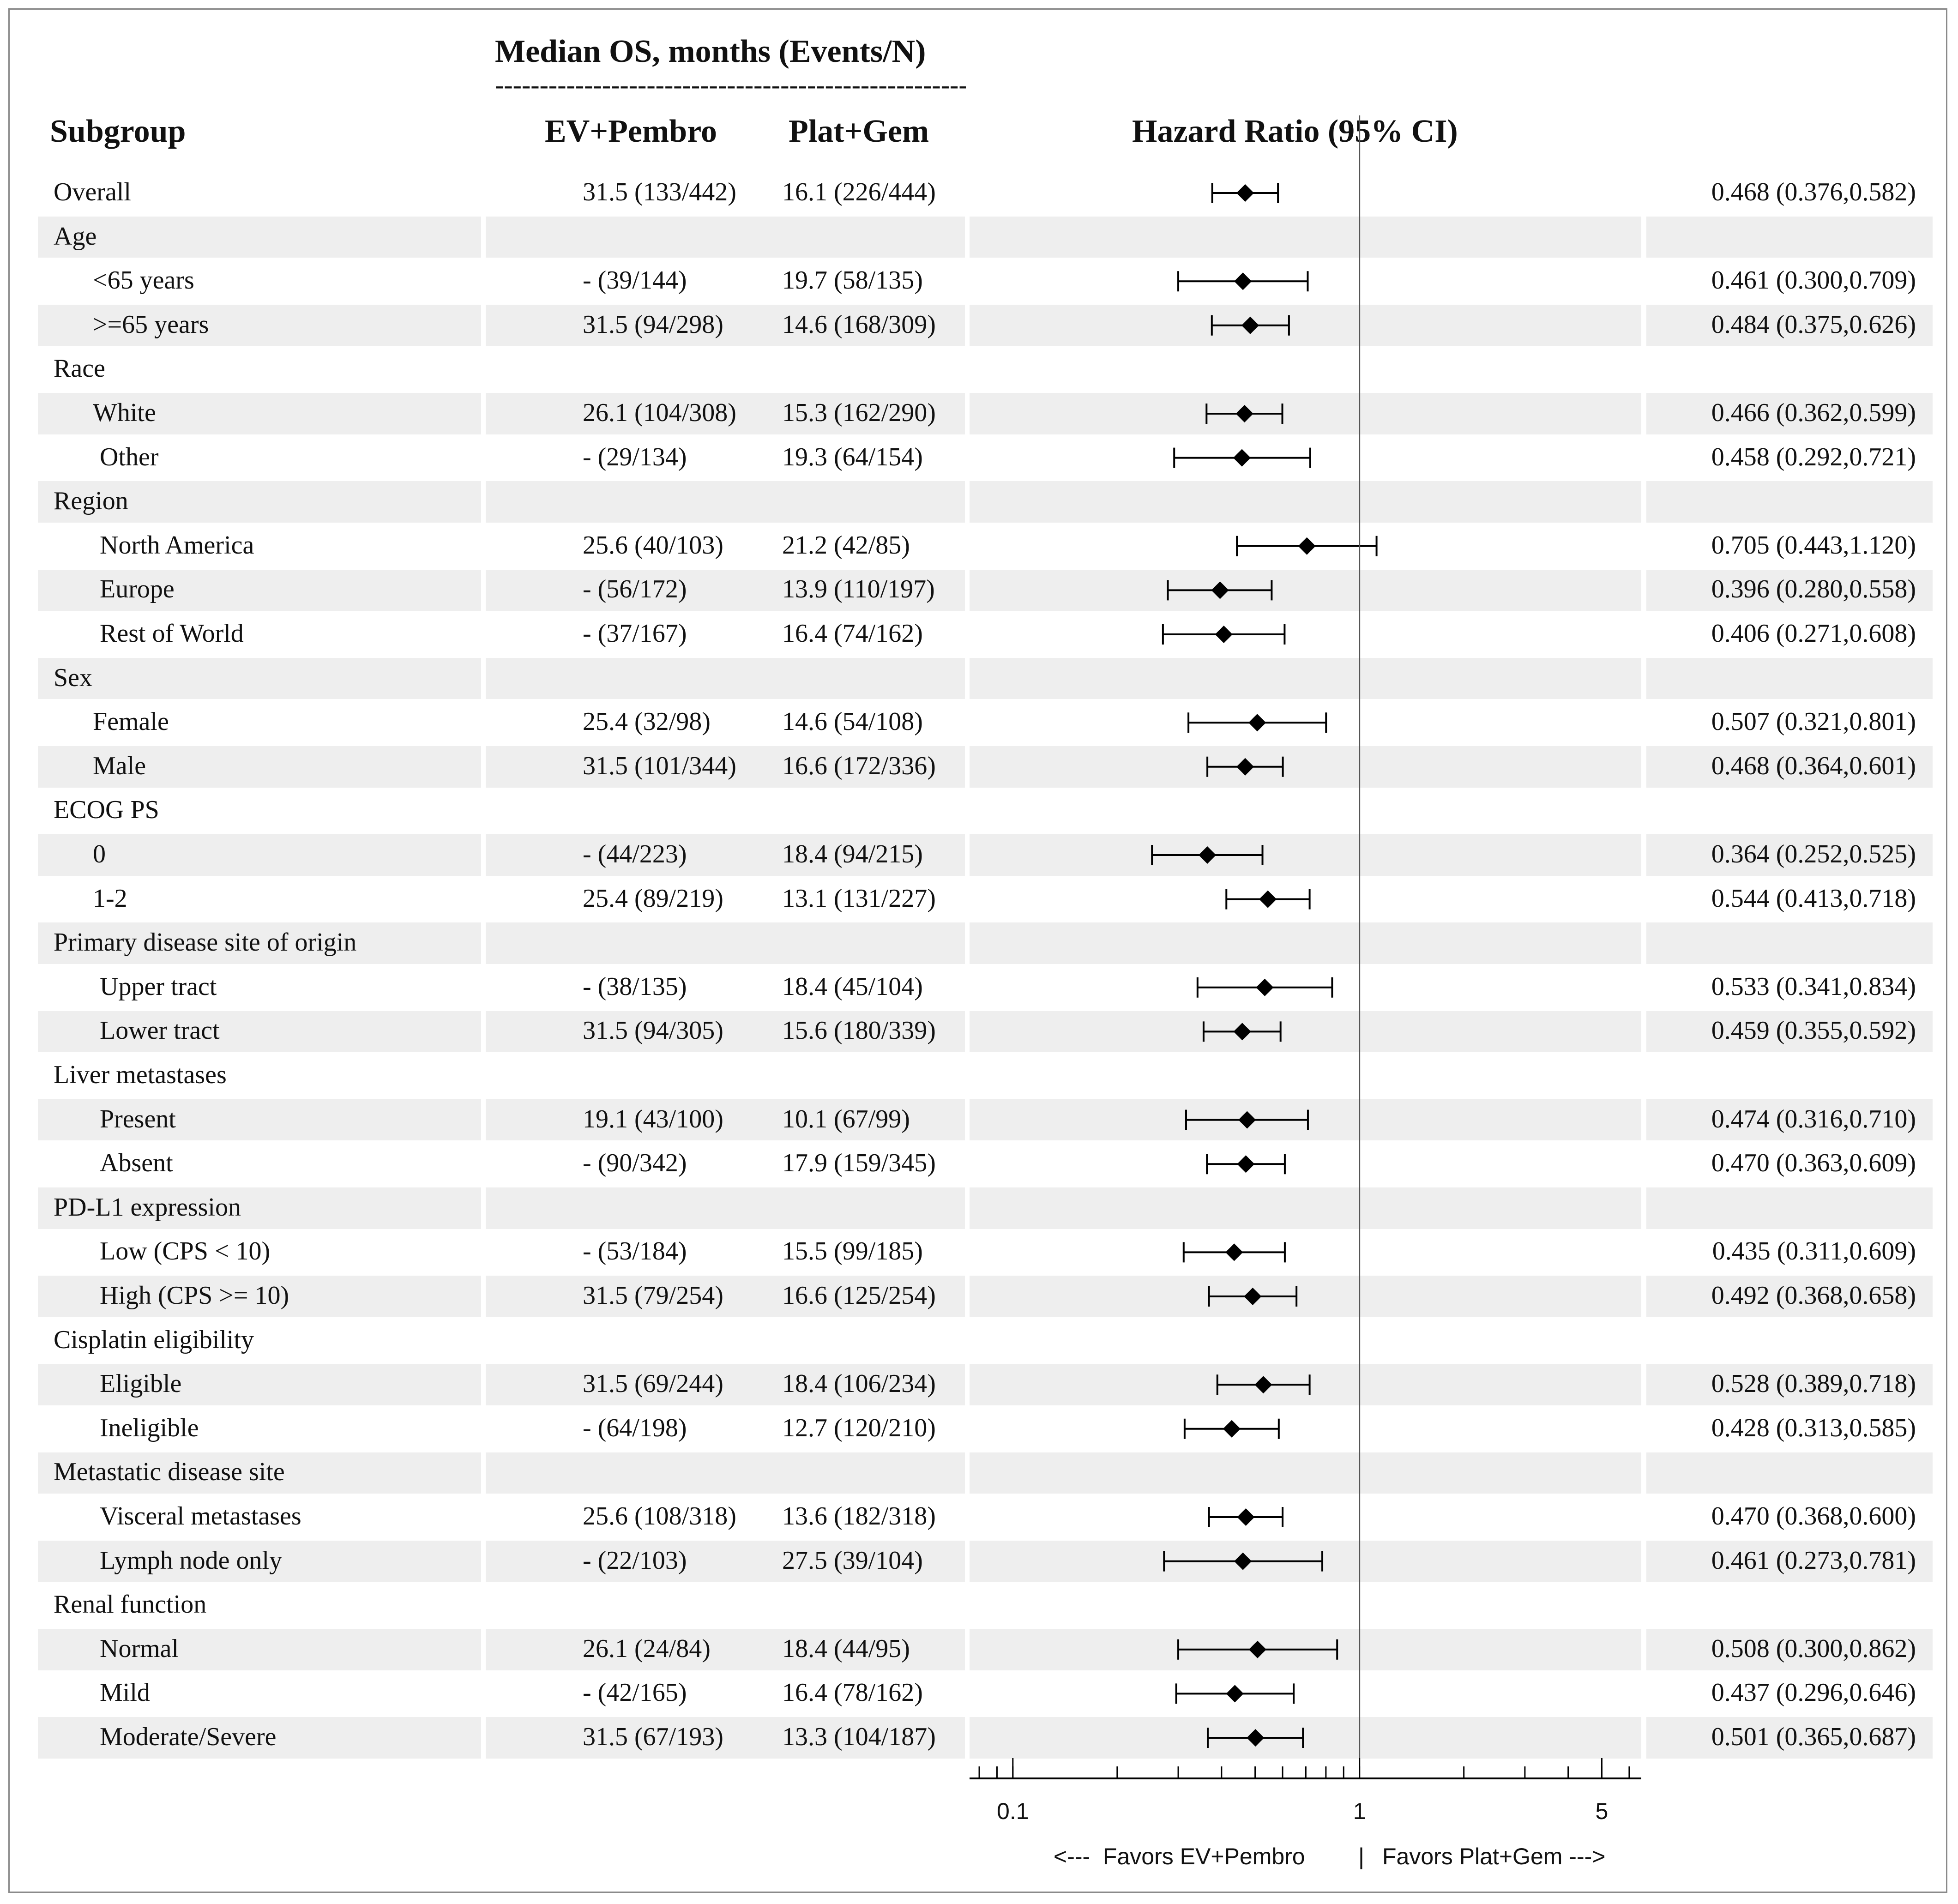  I want to click on ev-pembro-median-os: 25.6 (108/318), so click(659, 1516).